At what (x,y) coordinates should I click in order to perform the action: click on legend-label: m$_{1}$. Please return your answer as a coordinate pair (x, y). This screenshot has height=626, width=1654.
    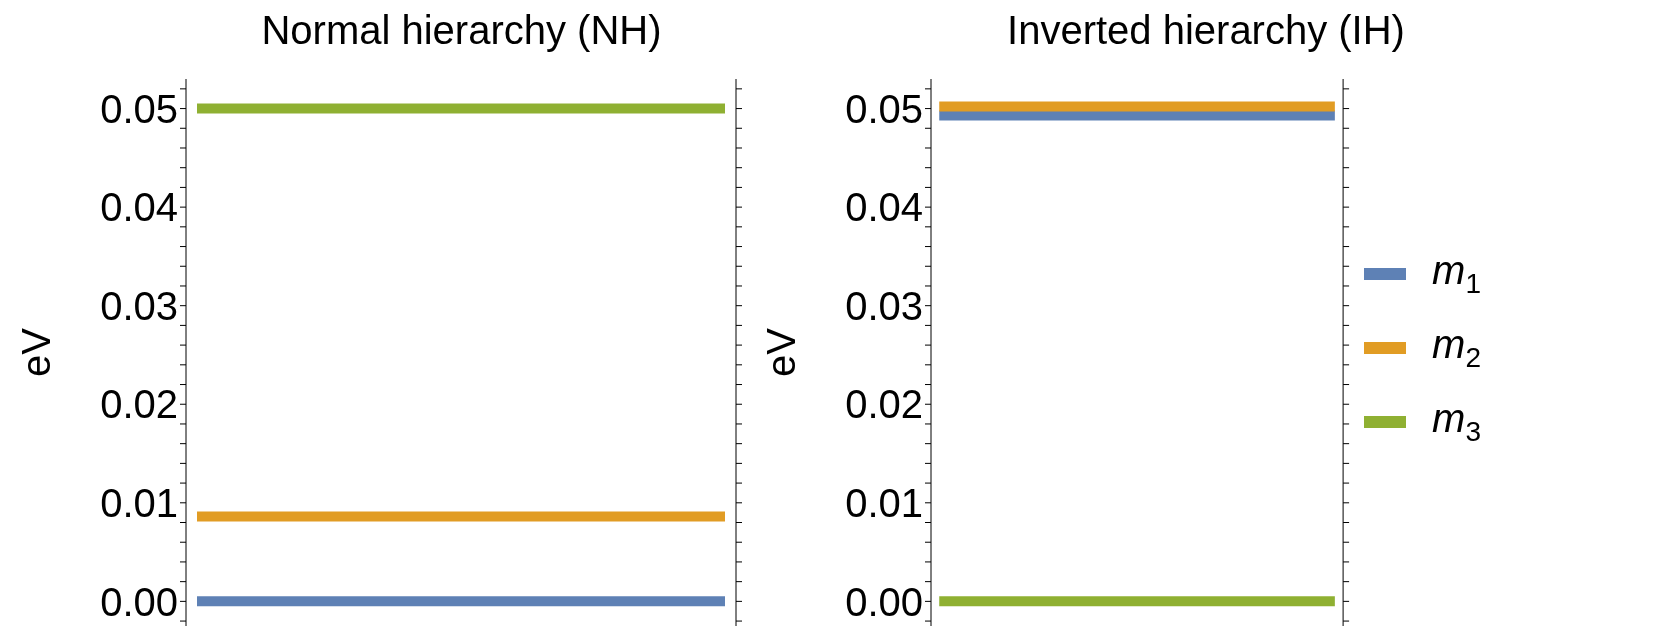
    Looking at the image, I should click on (1456, 273).